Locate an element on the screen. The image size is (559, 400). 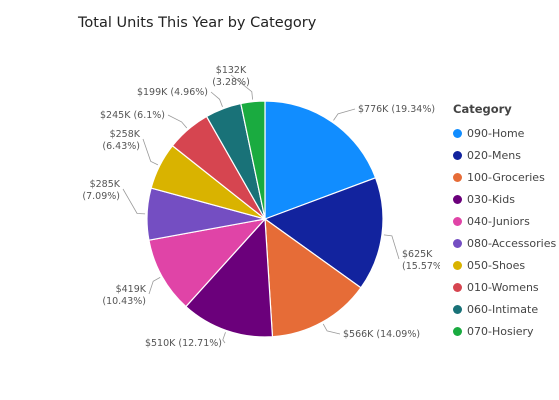
pie-slice-090-home is located at coordinates (320, 160).